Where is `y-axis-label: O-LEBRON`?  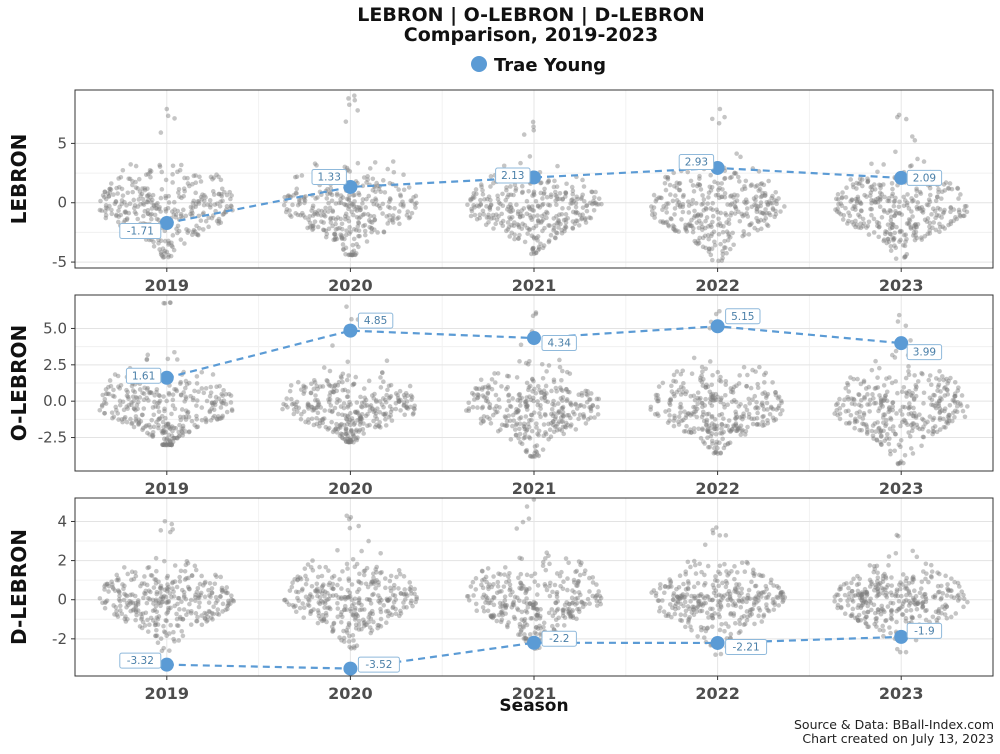
y-axis-label: O-LEBRON is located at coordinates (19, 383).